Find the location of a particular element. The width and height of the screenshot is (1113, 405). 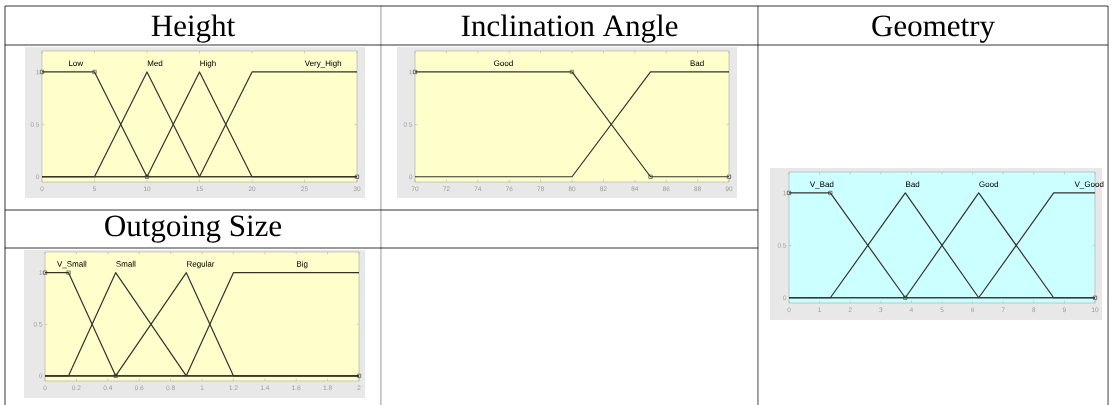

series-label: Regular is located at coordinates (201, 264).